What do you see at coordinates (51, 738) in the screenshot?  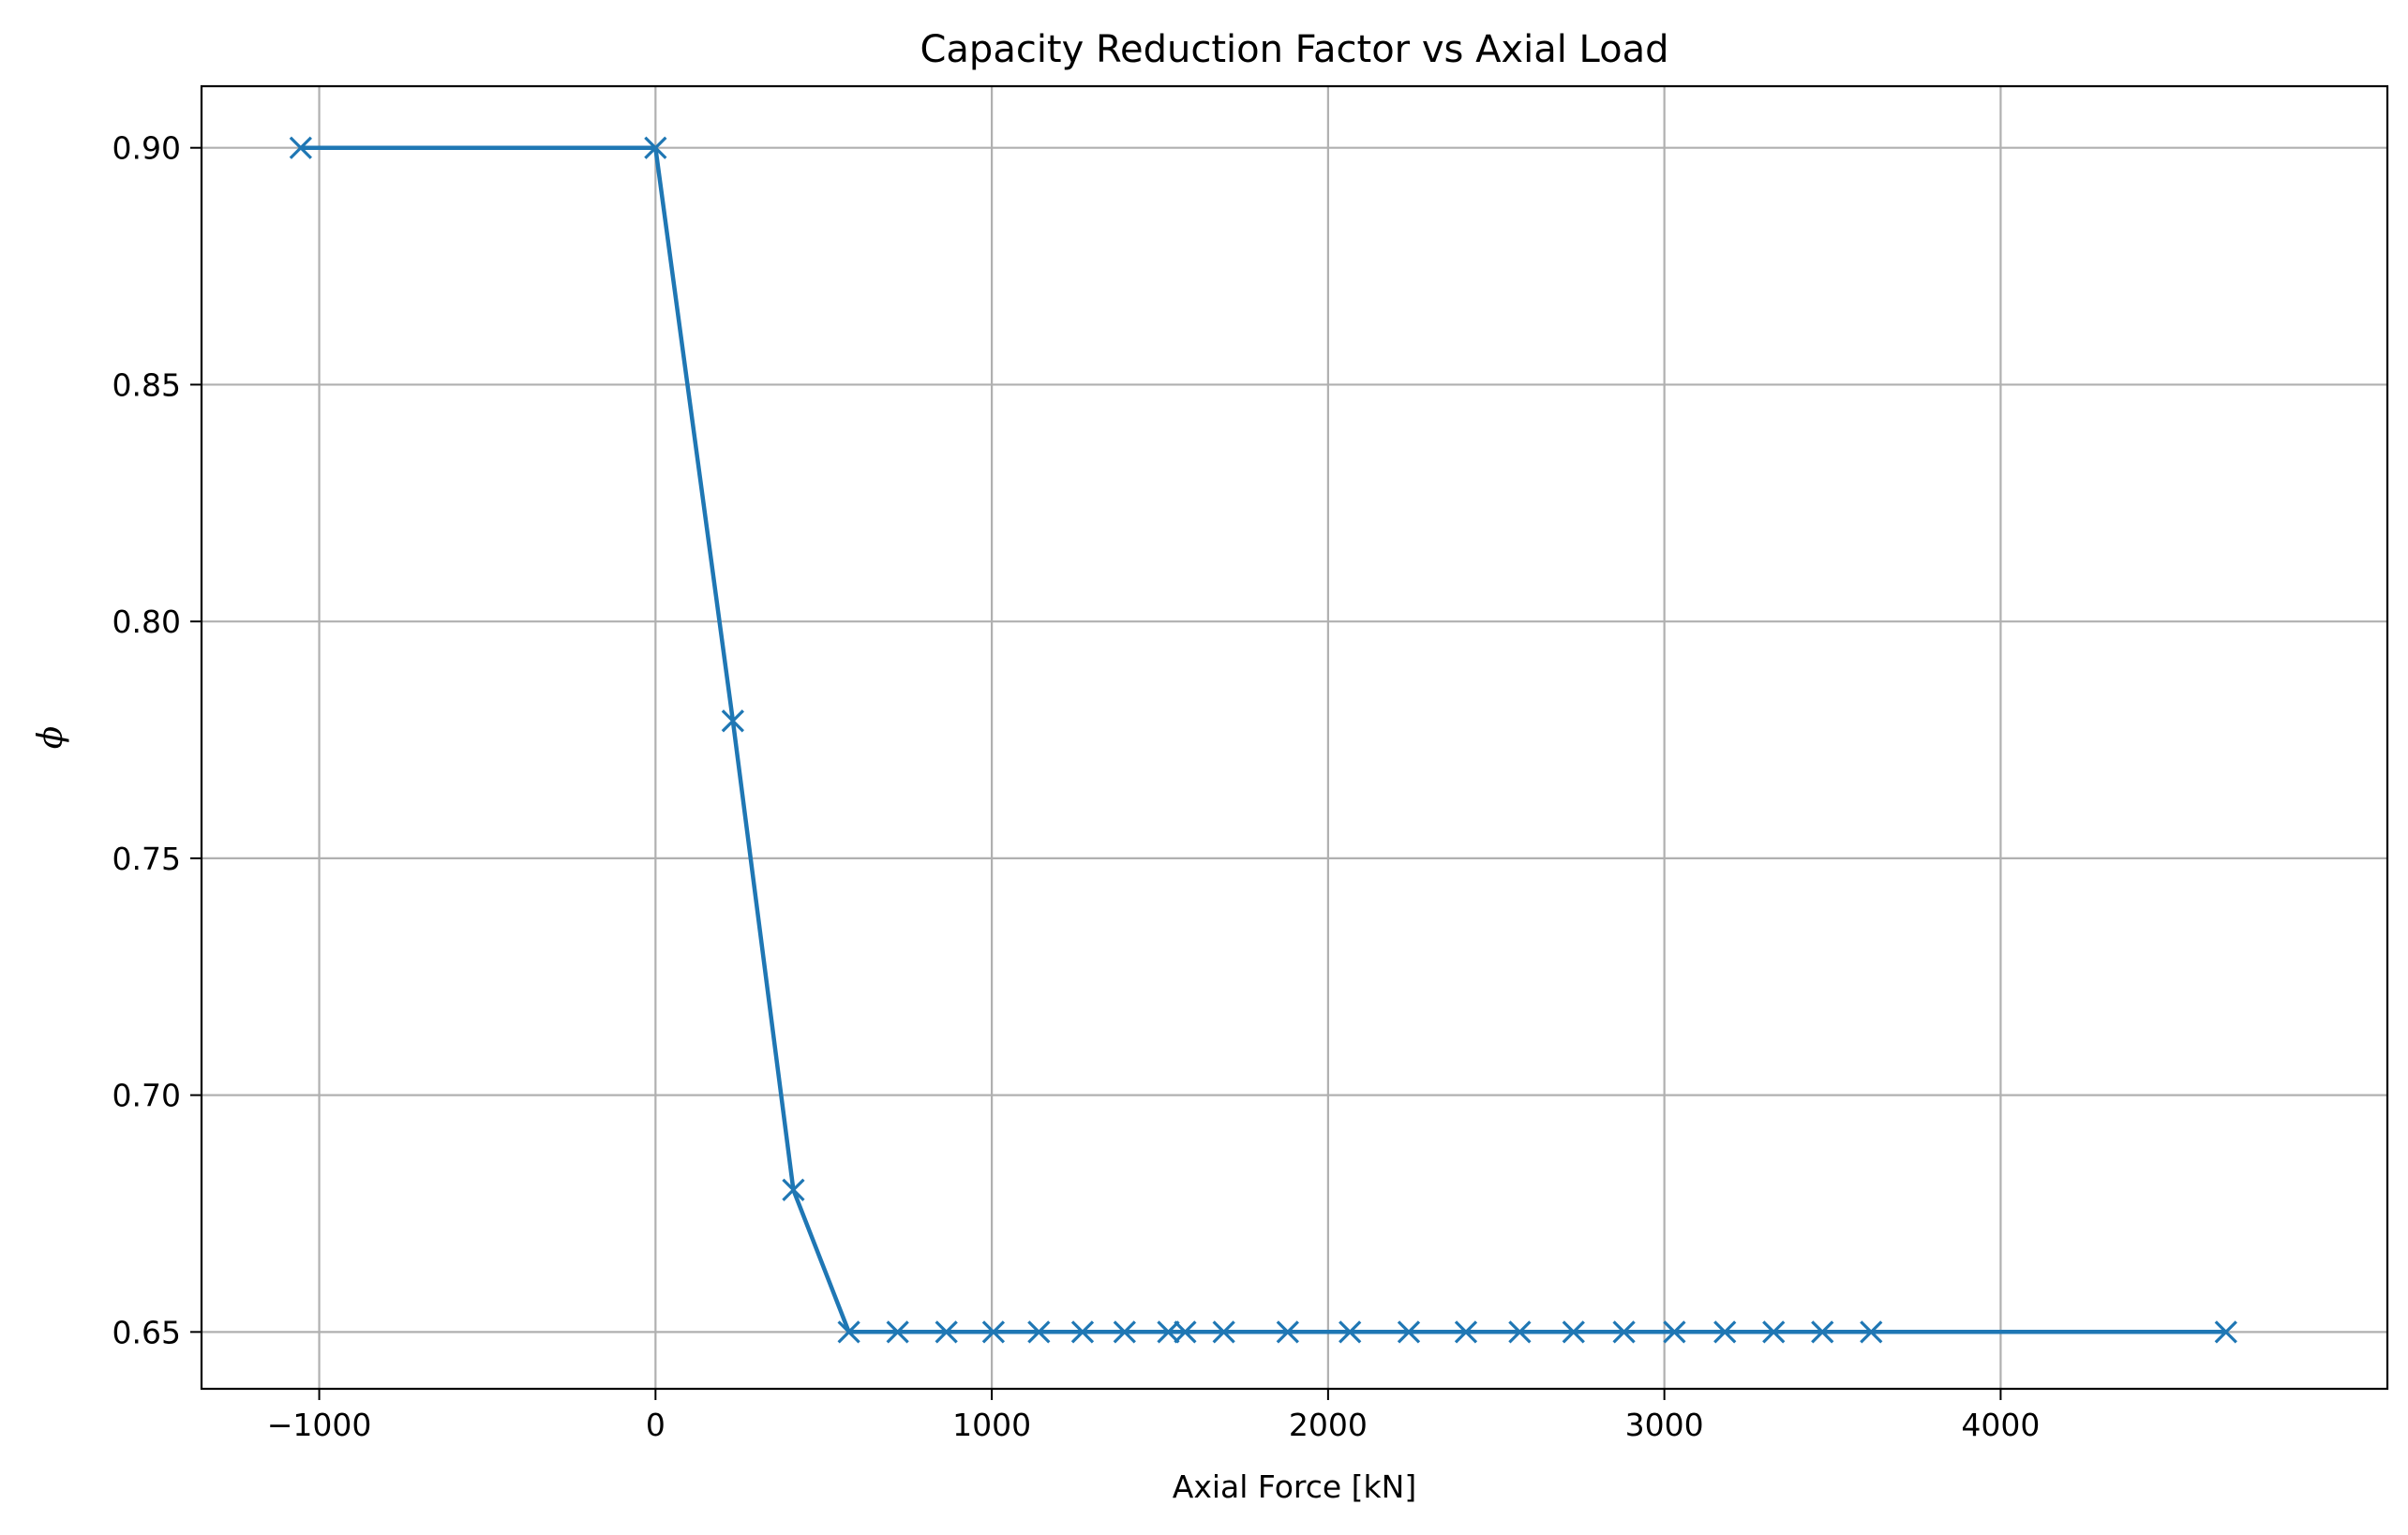 I see `y-axis-label: ϕ` at bounding box center [51, 738].